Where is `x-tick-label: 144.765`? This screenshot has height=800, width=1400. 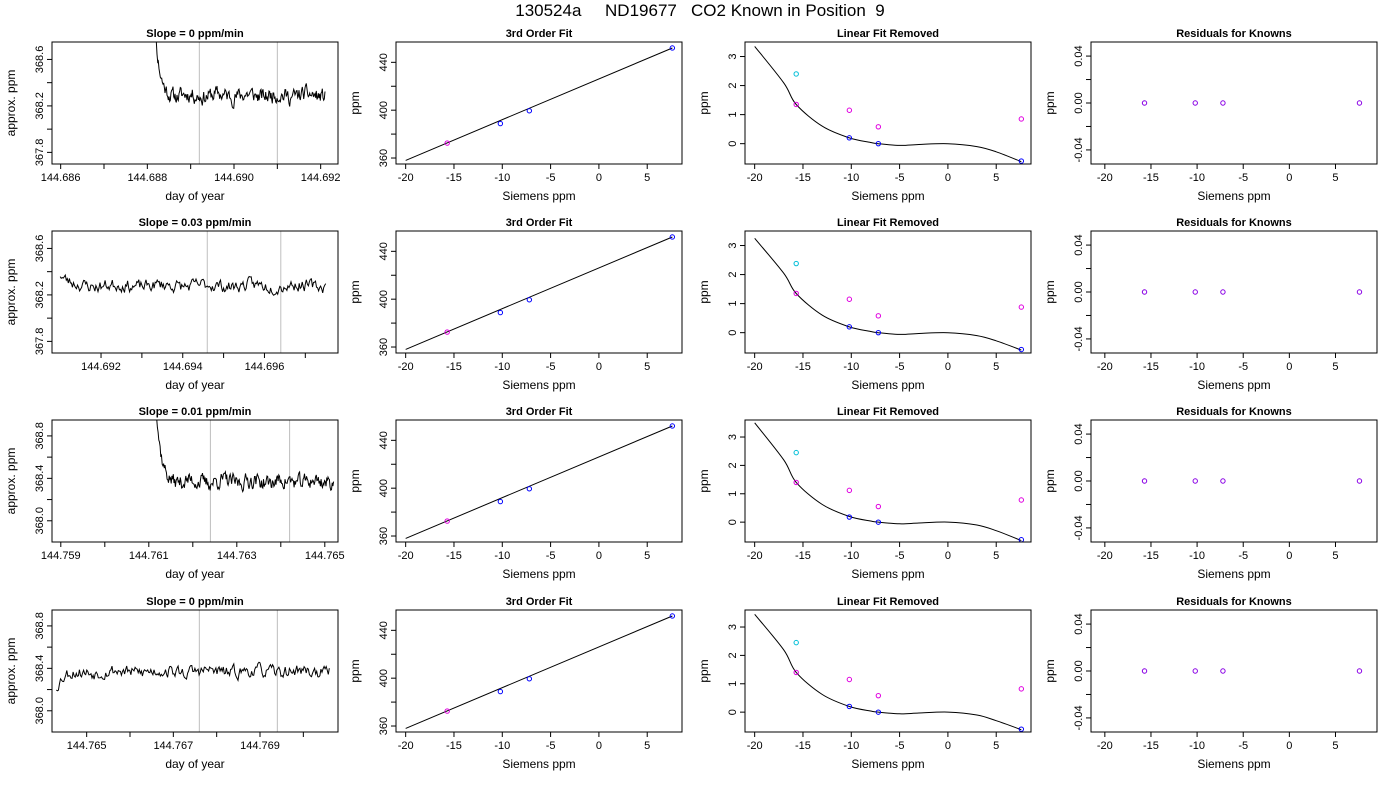
x-tick-label: 144.765 is located at coordinates (87, 746).